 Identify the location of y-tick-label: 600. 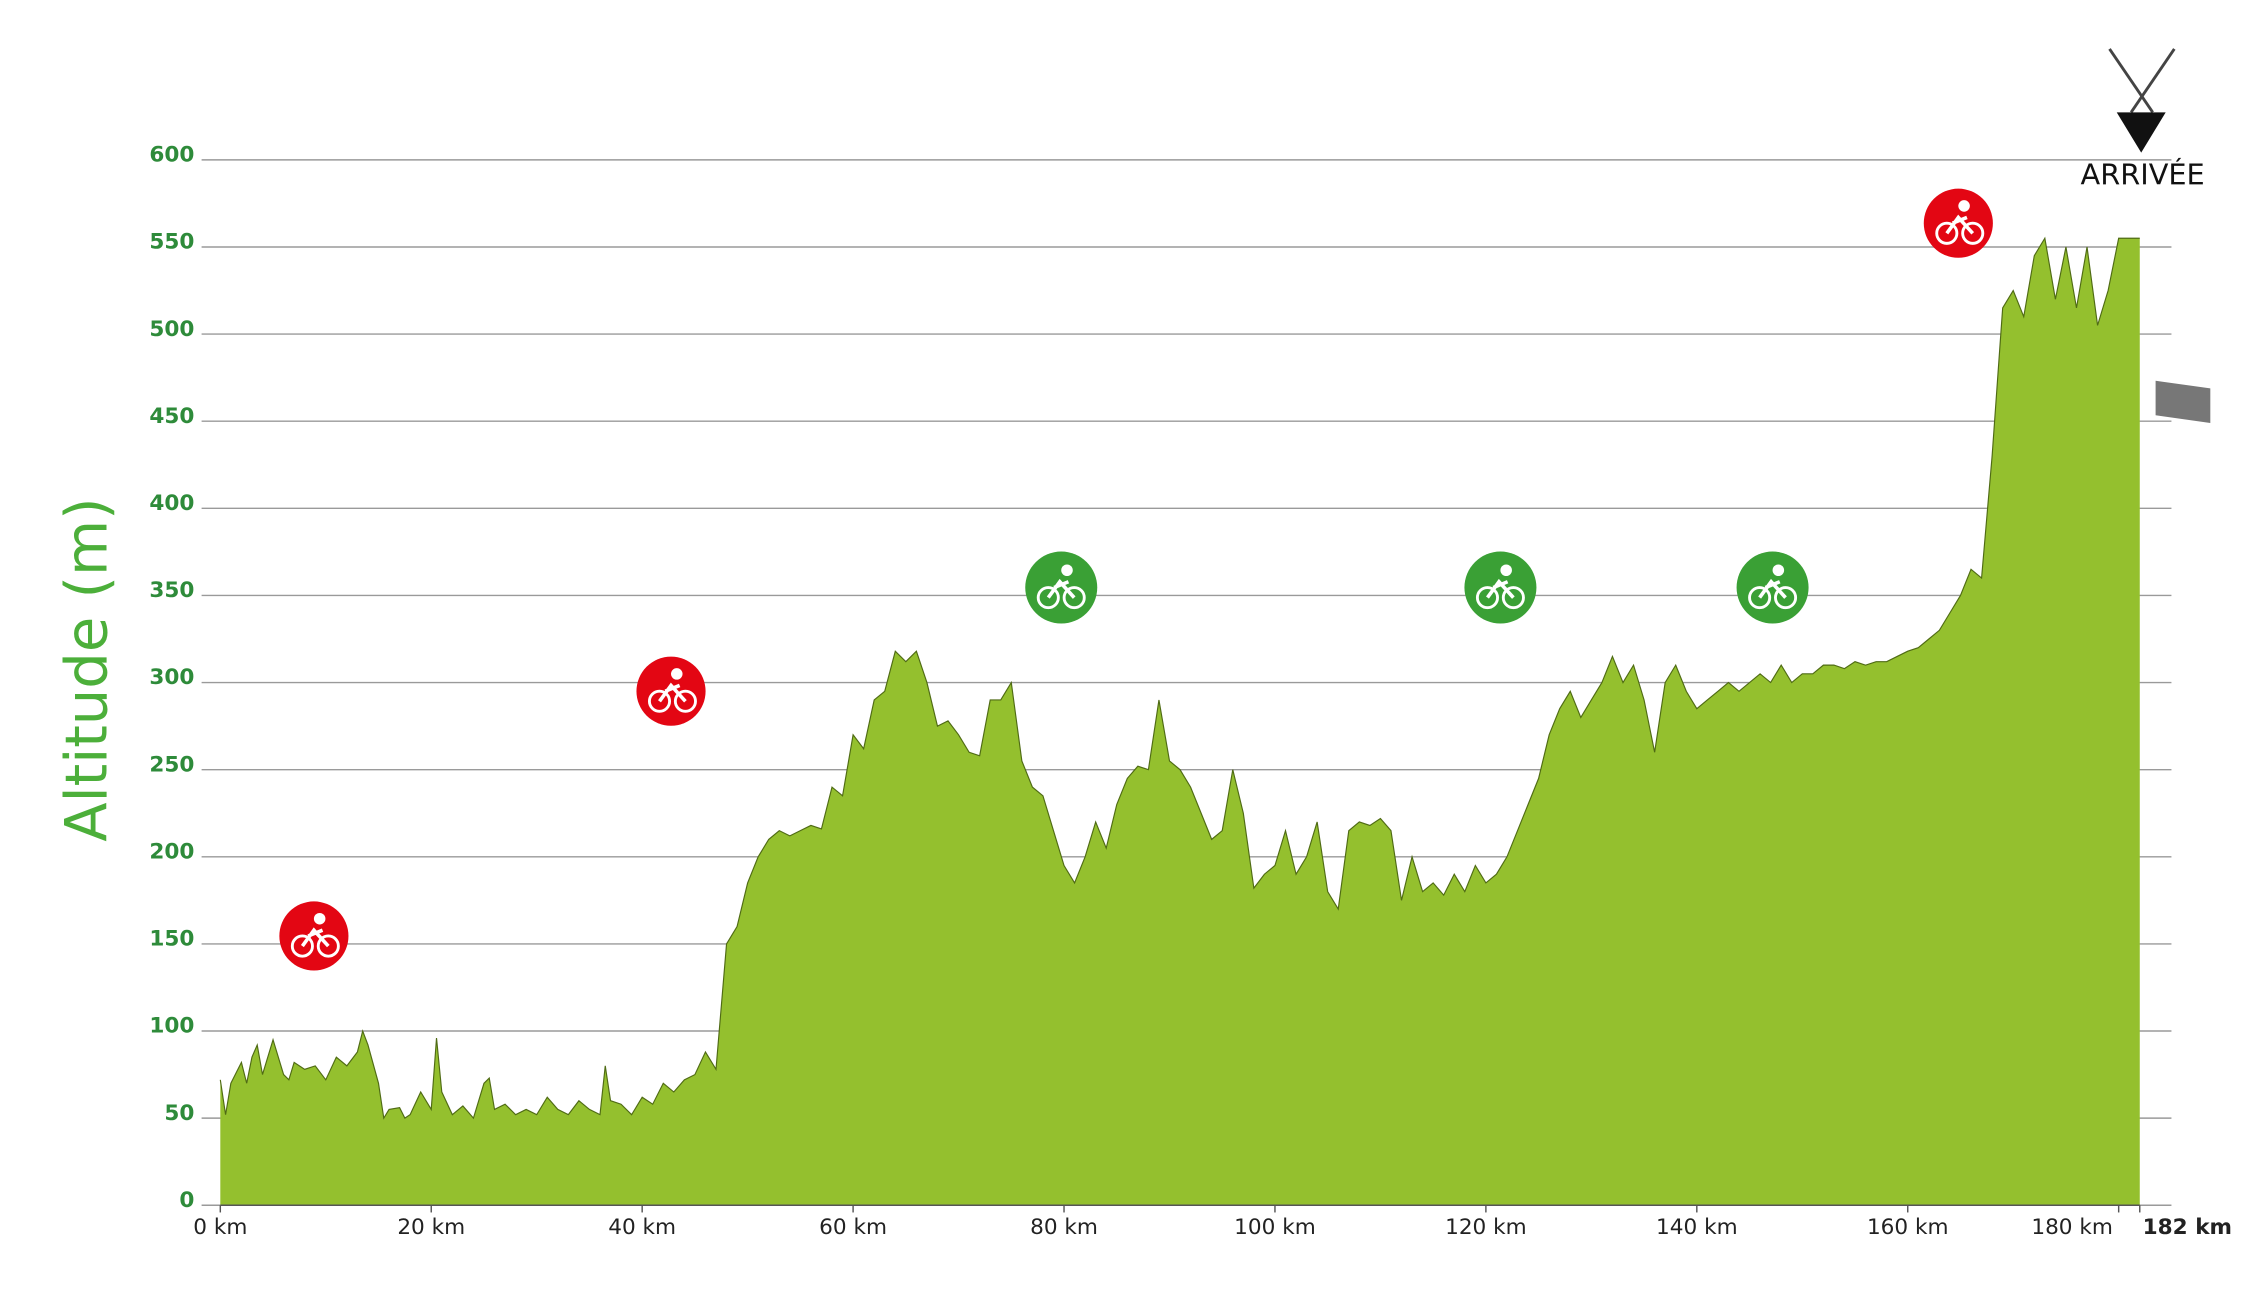
(171, 155).